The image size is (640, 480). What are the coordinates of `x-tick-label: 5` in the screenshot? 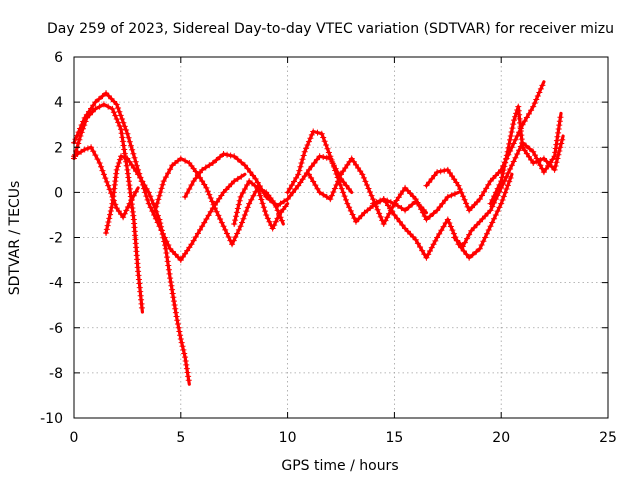 It's located at (180, 438).